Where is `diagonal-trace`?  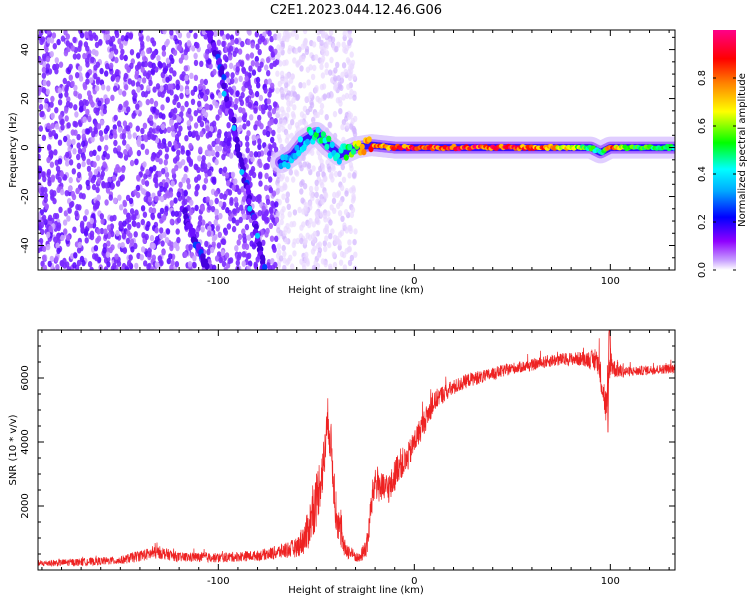
diagonal-trace is located at coordinates (194, 237).